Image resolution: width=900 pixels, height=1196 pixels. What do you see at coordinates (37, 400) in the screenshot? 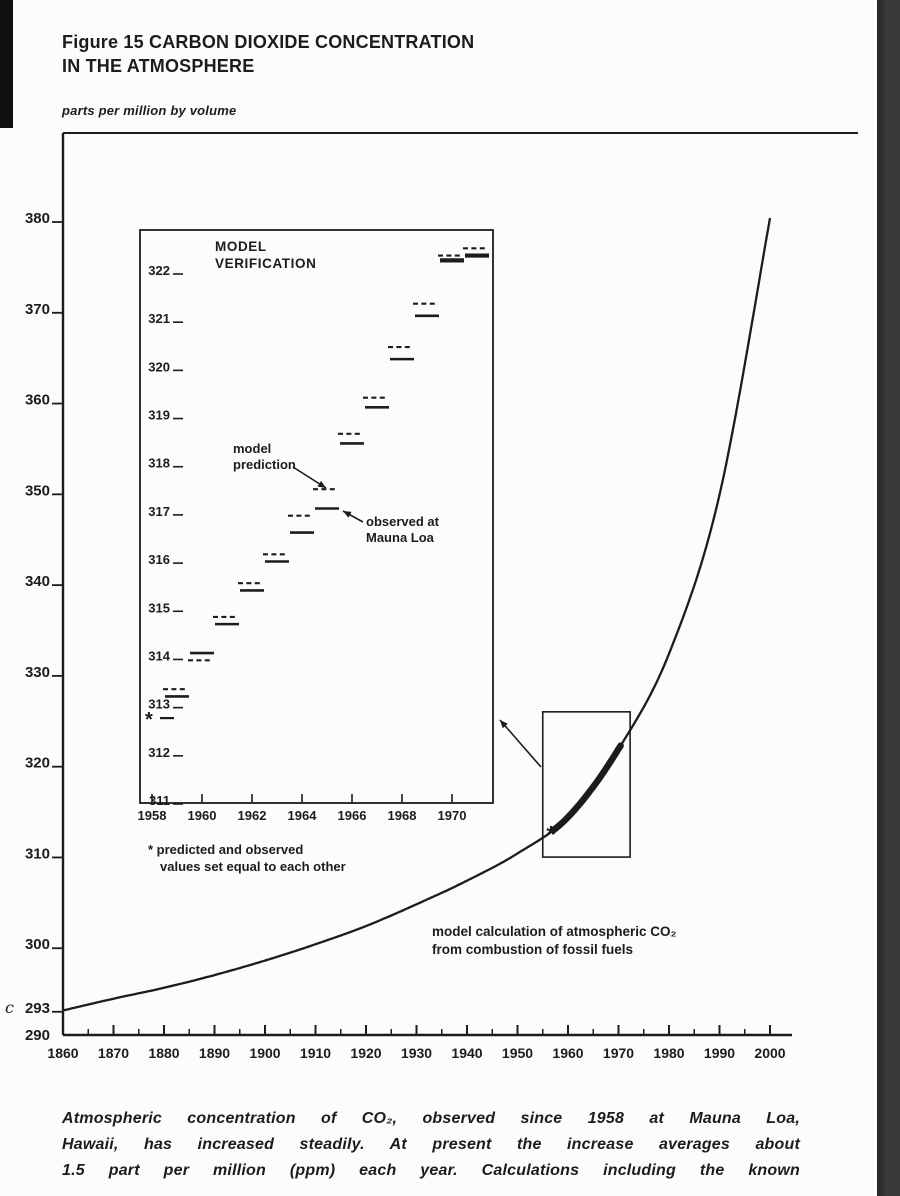
I see `y-tick-label: 360` at bounding box center [37, 400].